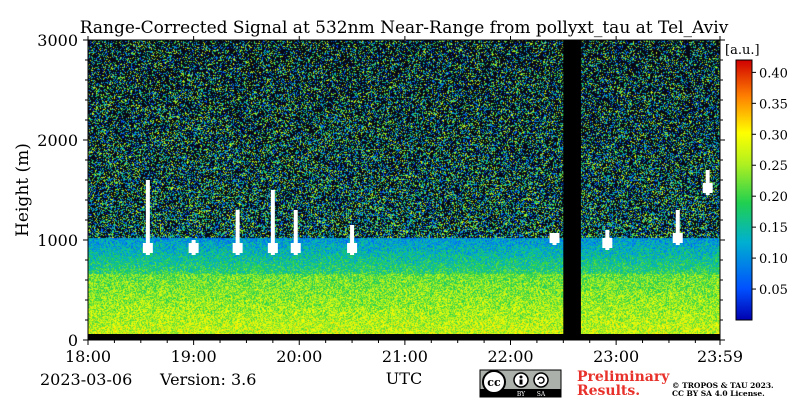 The image size is (800, 404). Describe the element at coordinates (73, 340) in the screenshot. I see `y-tick-label: 0` at that location.